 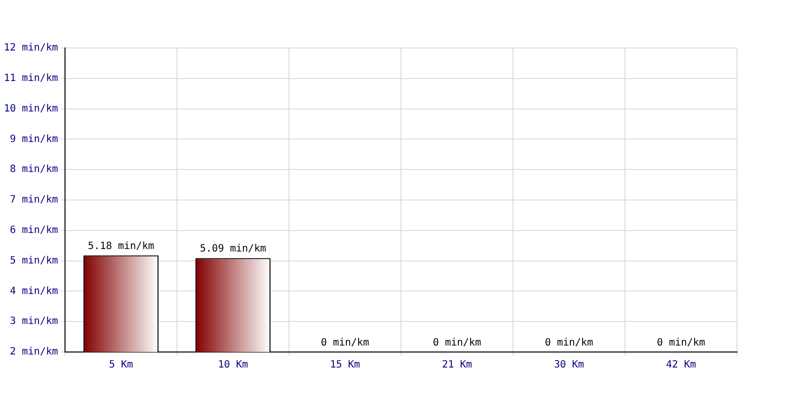 What do you see at coordinates (34, 200) in the screenshot?
I see `y-tick-label: 7 min/km` at bounding box center [34, 200].